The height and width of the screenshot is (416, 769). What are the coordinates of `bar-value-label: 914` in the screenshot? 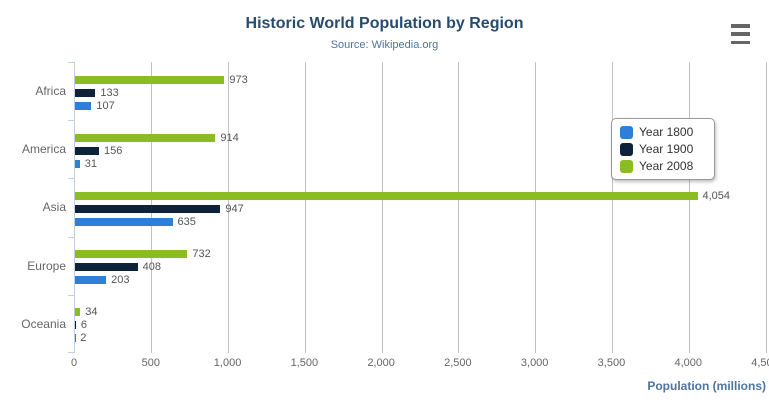 It's located at (229, 137).